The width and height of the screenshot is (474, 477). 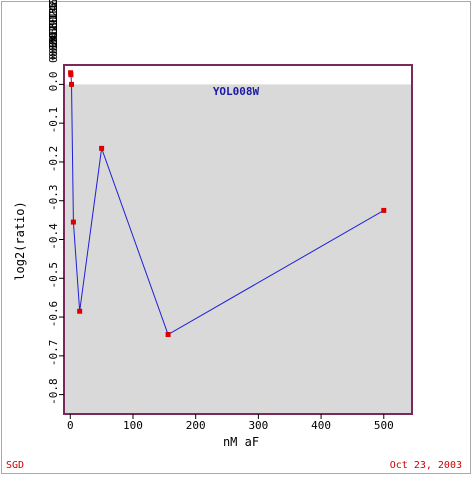 What do you see at coordinates (53, 159) in the screenshot?
I see `y-tick-label: -0.2` at bounding box center [53, 159].